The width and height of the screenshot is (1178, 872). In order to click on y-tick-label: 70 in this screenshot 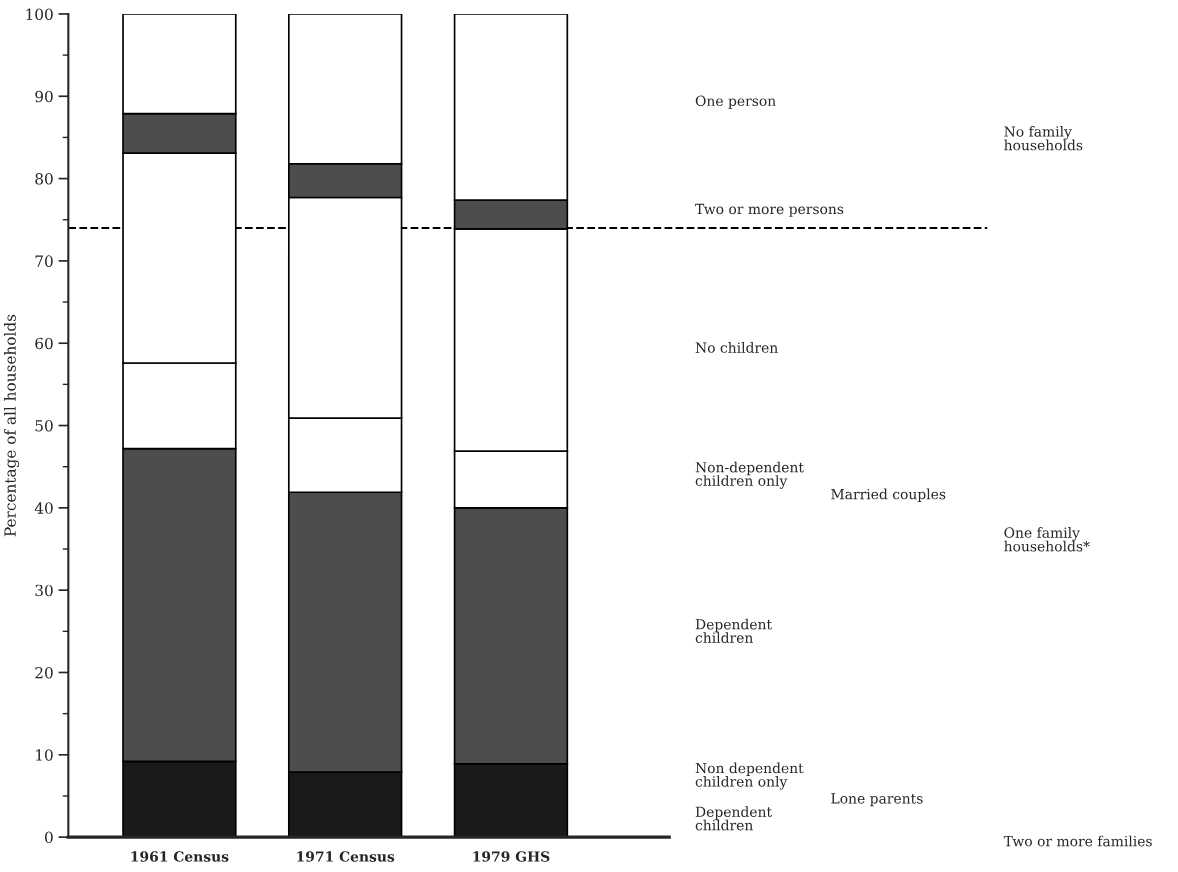, I will do `click(44, 261)`.